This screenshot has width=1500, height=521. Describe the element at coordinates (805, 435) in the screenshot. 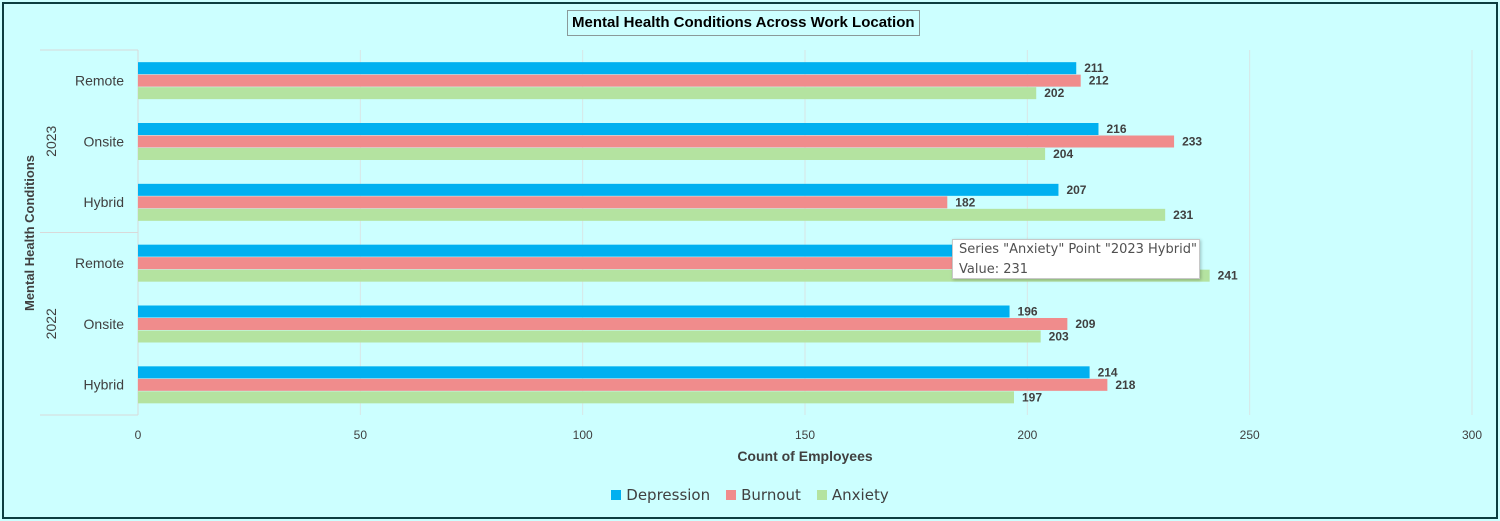

I see `x-tick-label: 150` at that location.